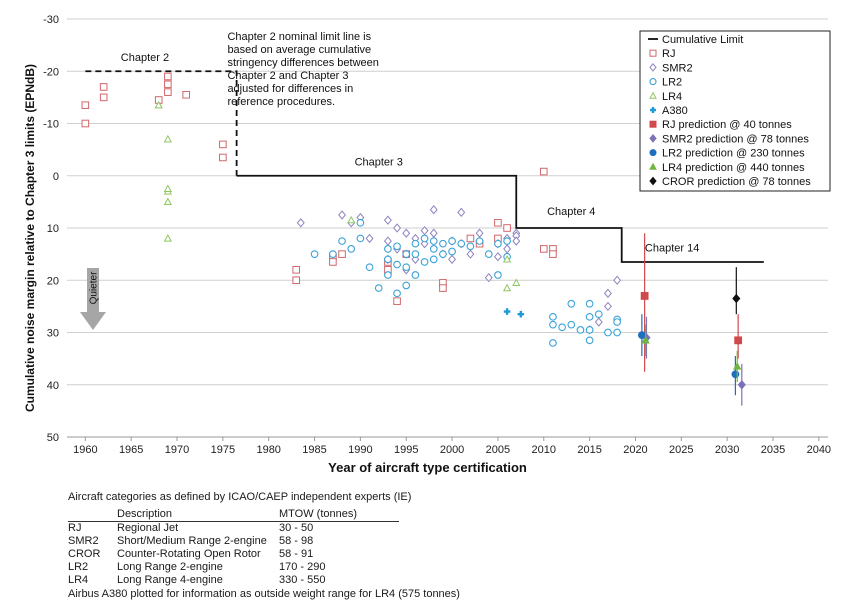 This screenshot has height=614, width=850. I want to click on category-table-header-row: Description MTOW (tonnes), so click(233, 515).